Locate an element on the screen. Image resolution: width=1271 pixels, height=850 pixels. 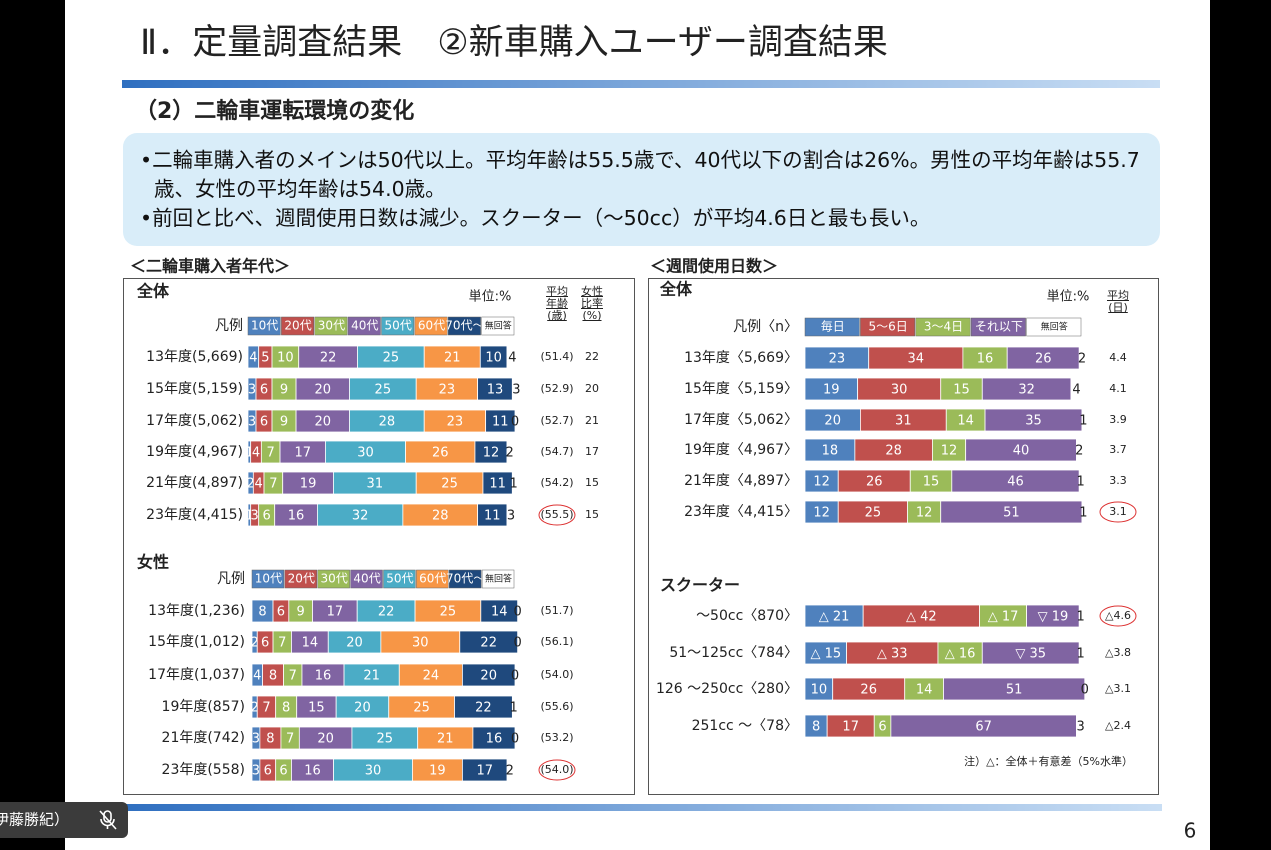
category-label: 15年度(1,012) is located at coordinates (196, 642).